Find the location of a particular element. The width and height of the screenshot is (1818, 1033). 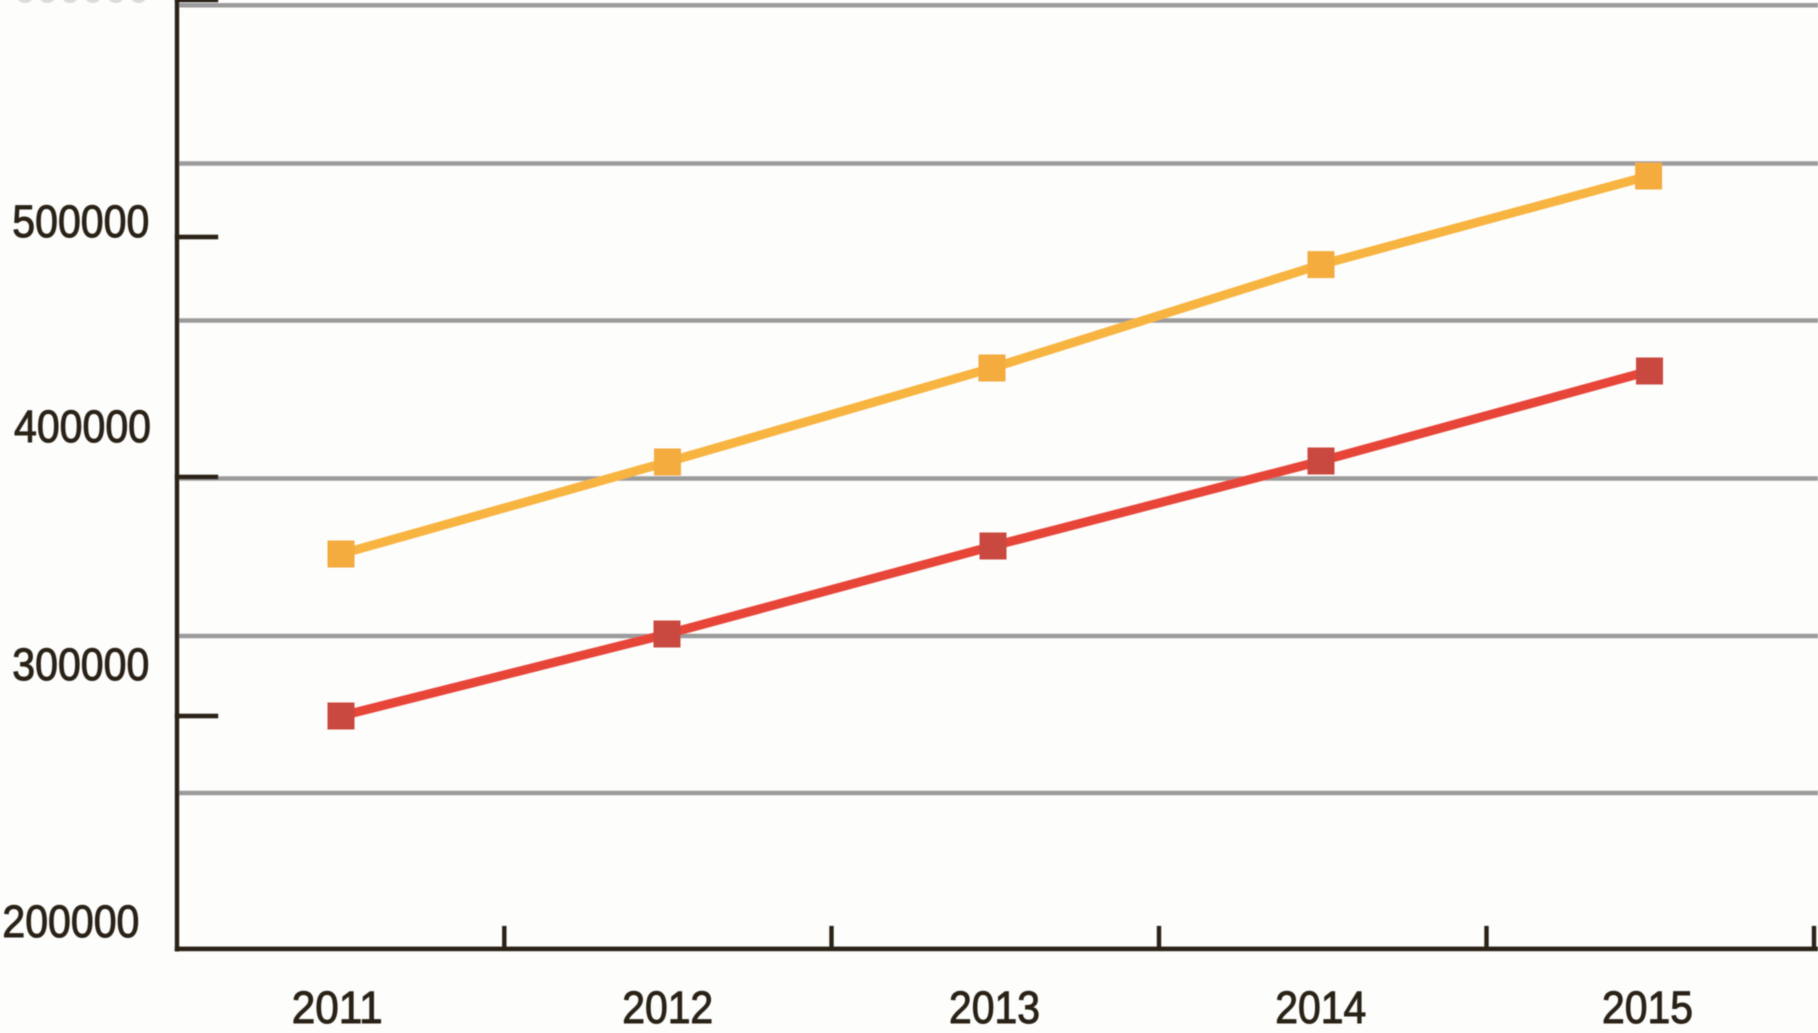

svg-text: 2014 is located at coordinates (1320, 1007).